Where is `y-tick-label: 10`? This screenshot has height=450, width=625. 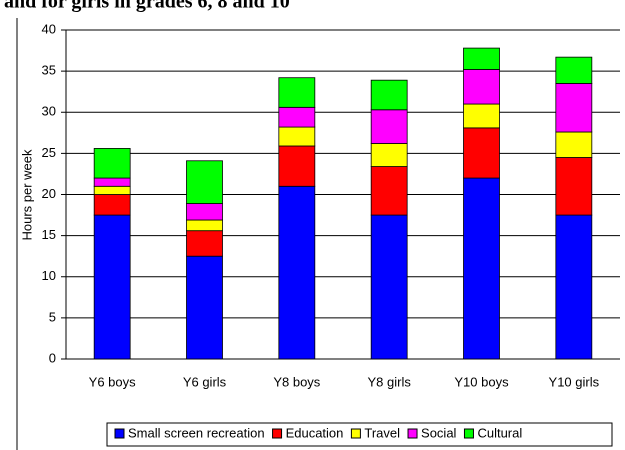 y-tick-label: 10 is located at coordinates (49, 275).